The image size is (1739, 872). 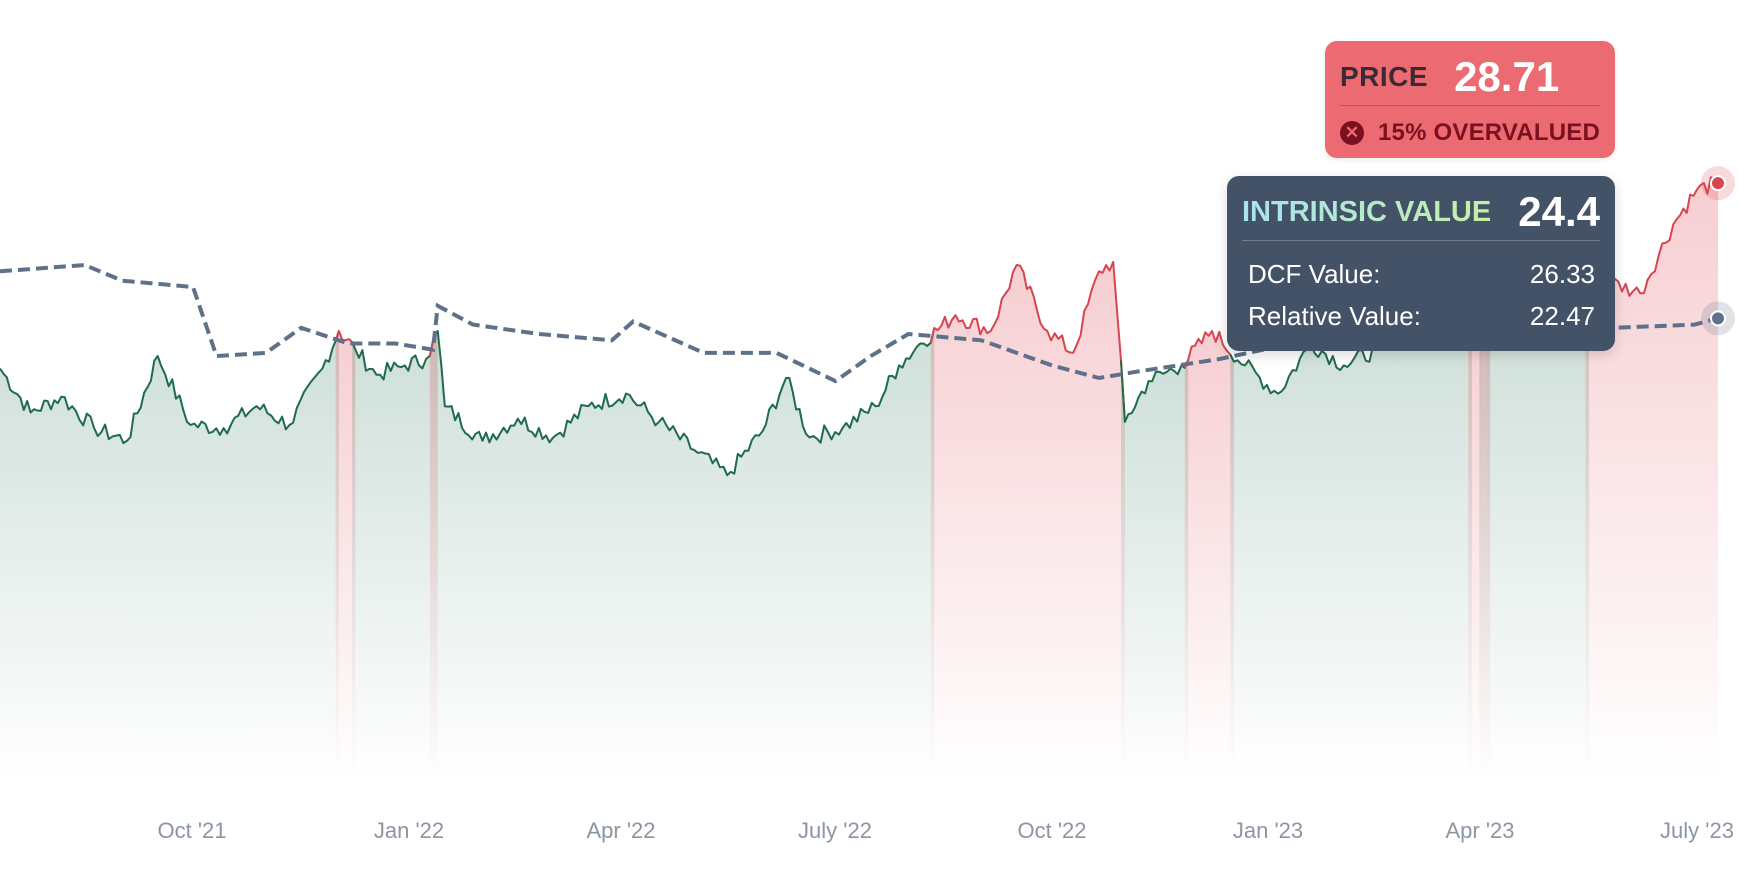 What do you see at coordinates (620, 830) in the screenshot?
I see `x-tick-label: Apr '22` at bounding box center [620, 830].